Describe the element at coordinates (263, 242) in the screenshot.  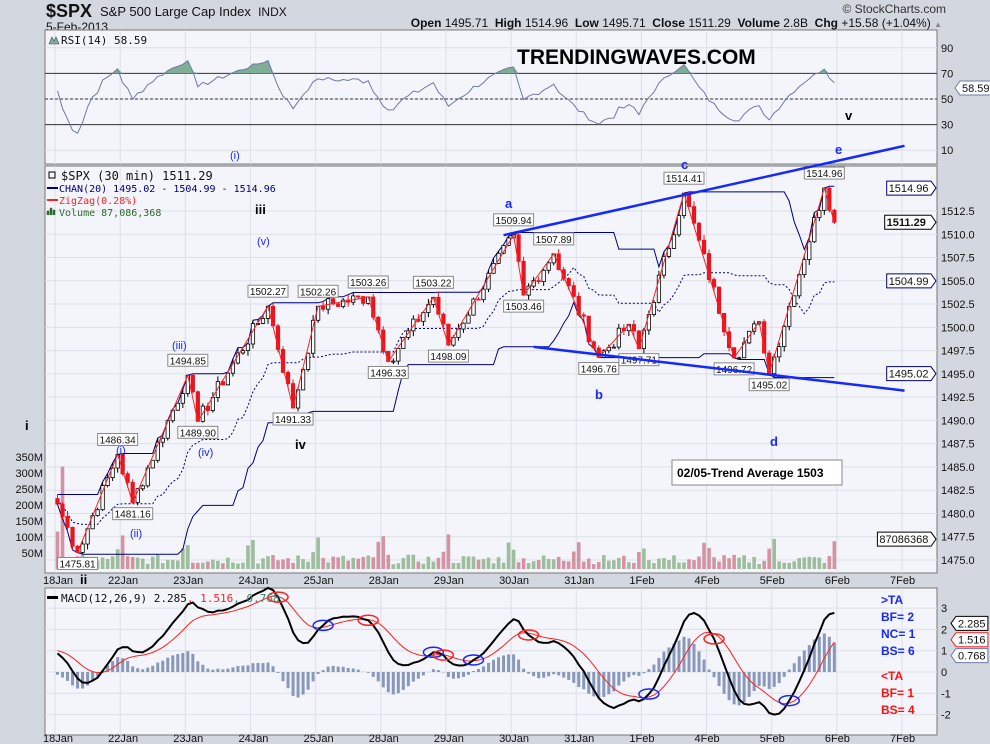
I see `wave-label: (v)` at that location.